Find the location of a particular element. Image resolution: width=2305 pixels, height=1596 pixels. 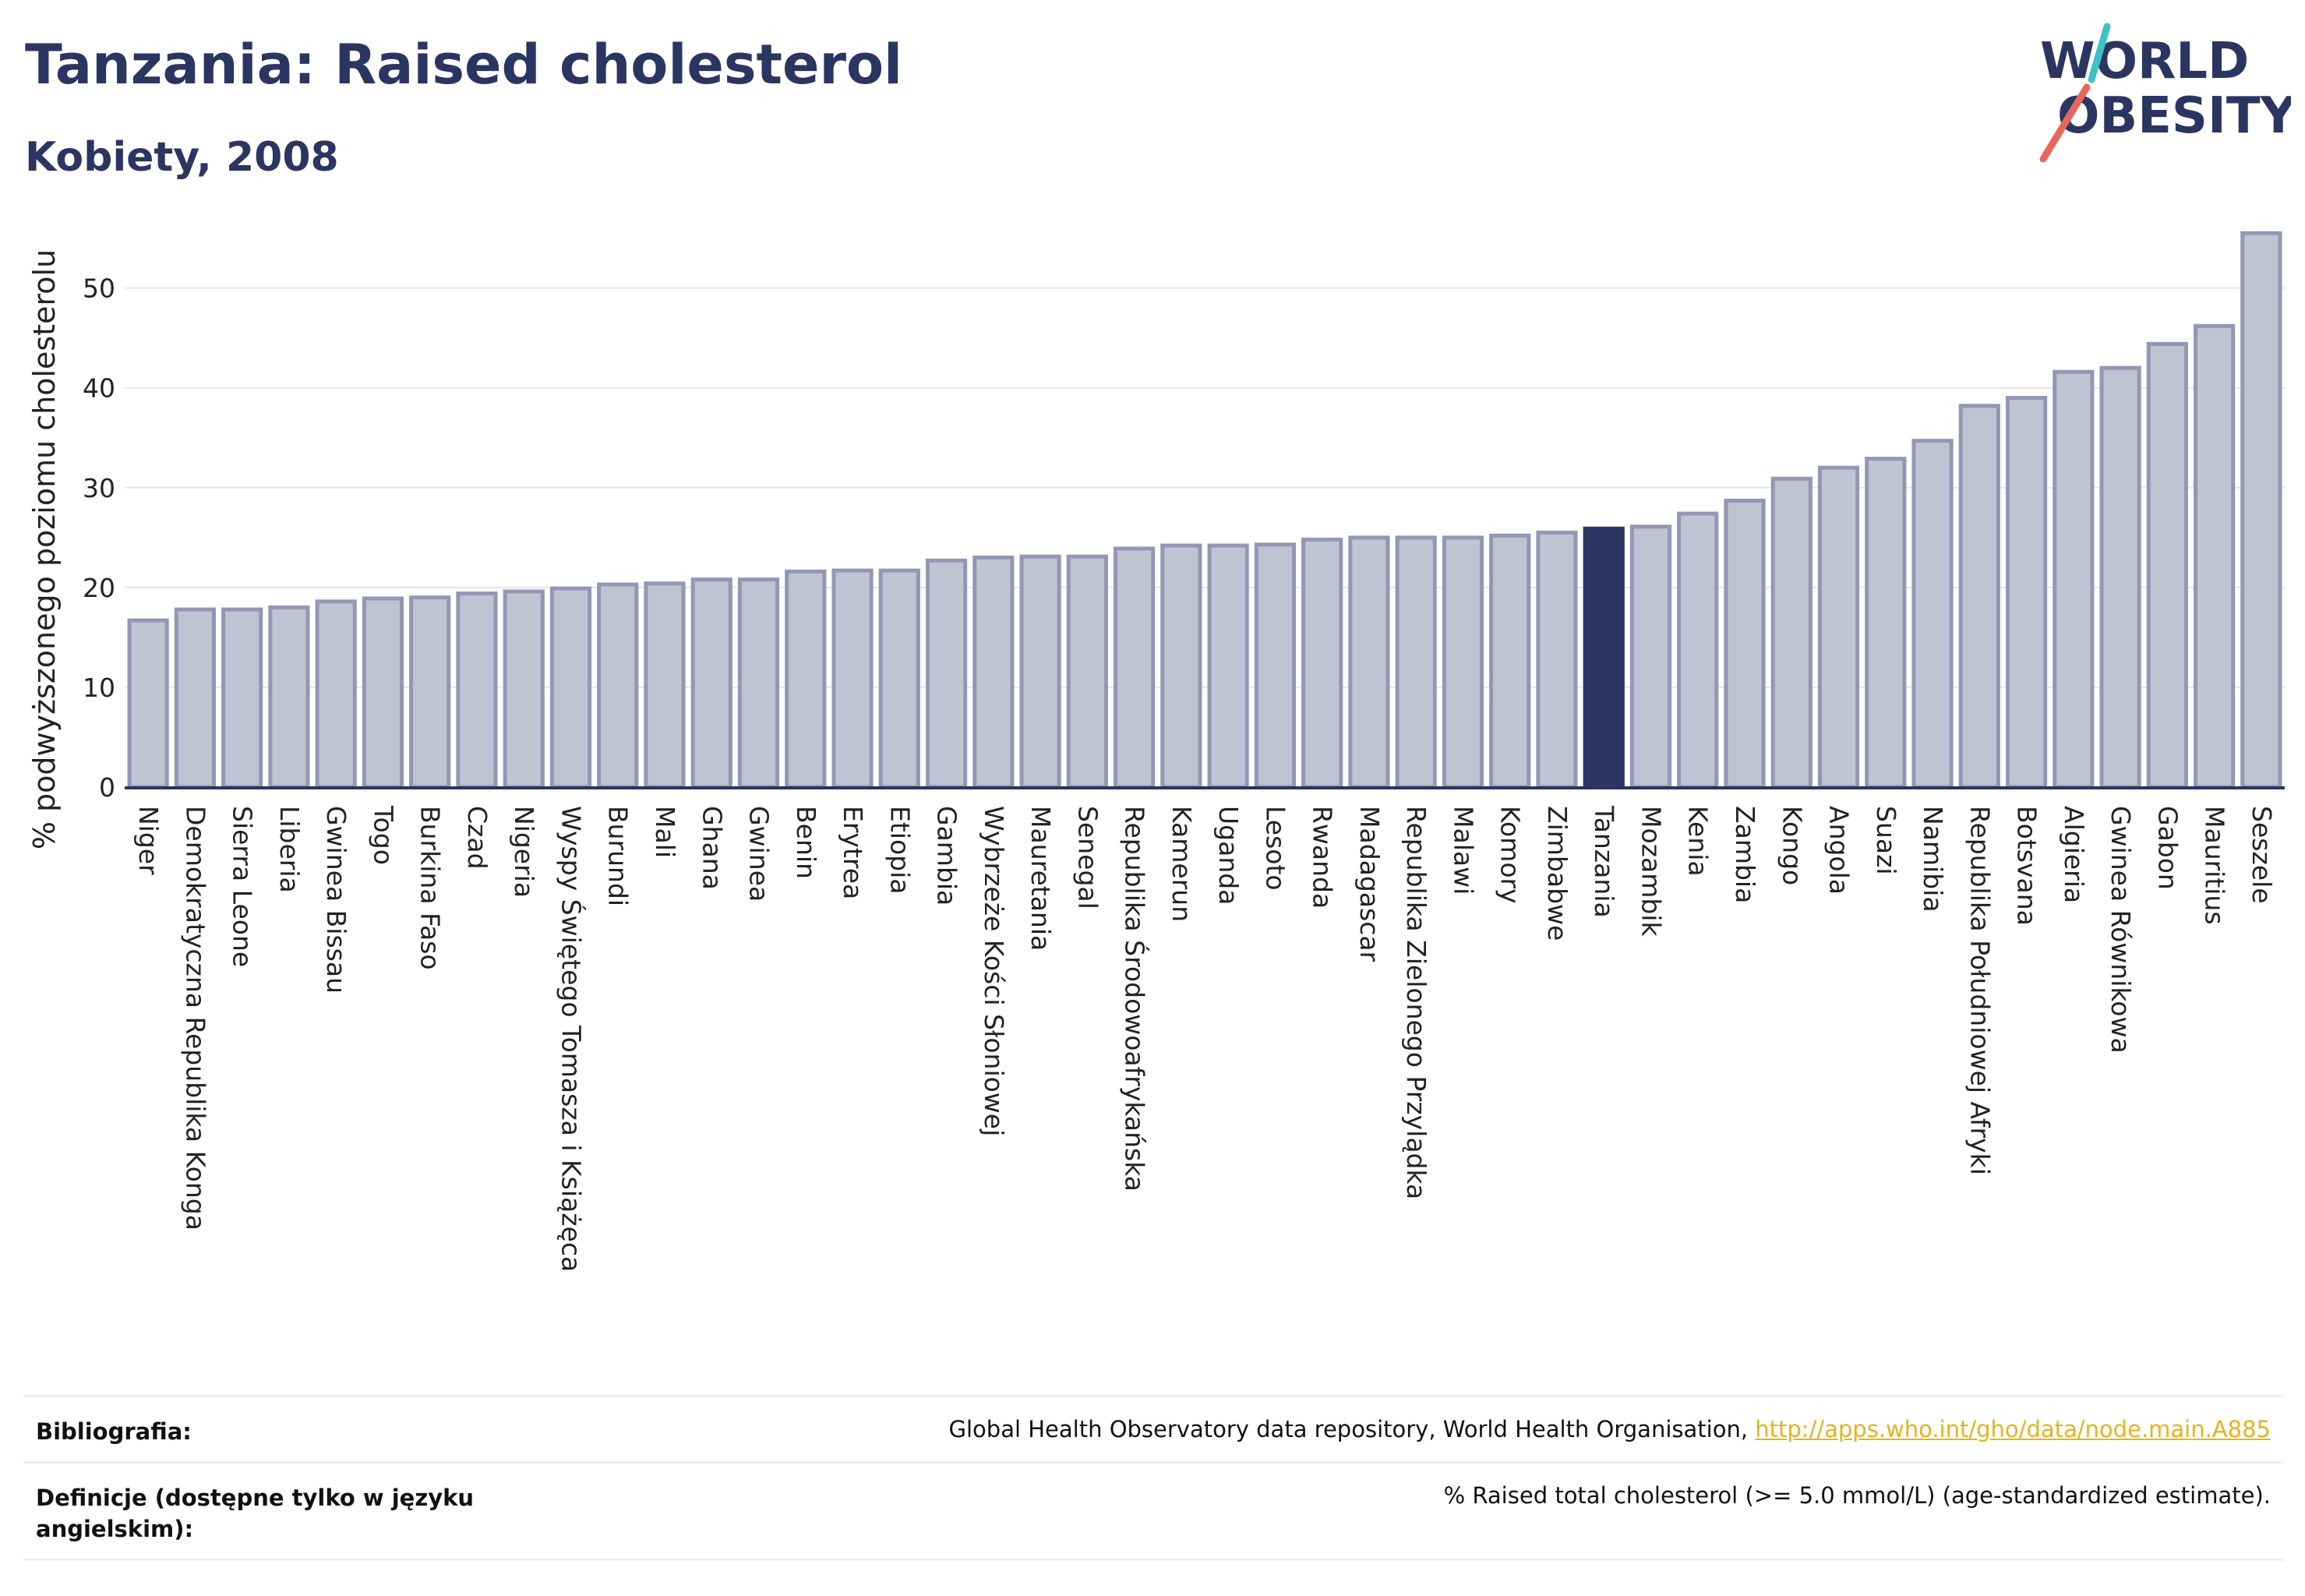

bar-kenia is located at coordinates (1698, 650).